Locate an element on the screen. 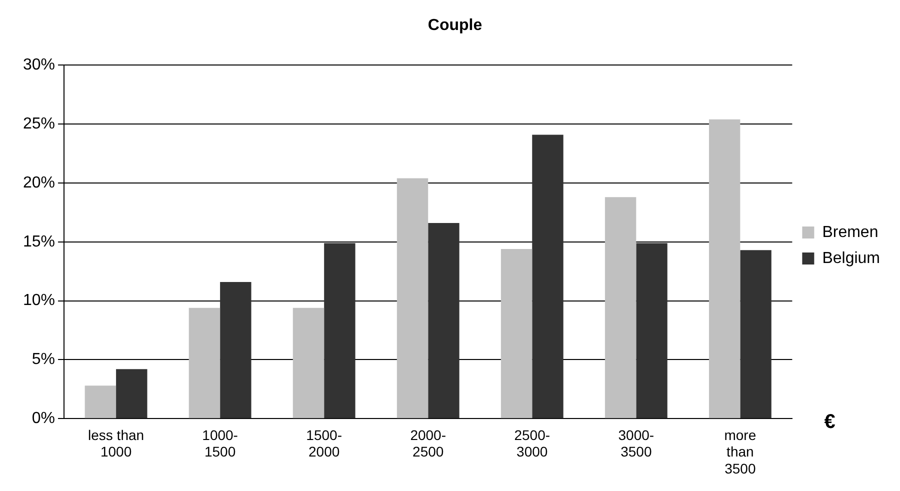 The height and width of the screenshot is (491, 900). y-tick-label: 5% is located at coordinates (44, 359).